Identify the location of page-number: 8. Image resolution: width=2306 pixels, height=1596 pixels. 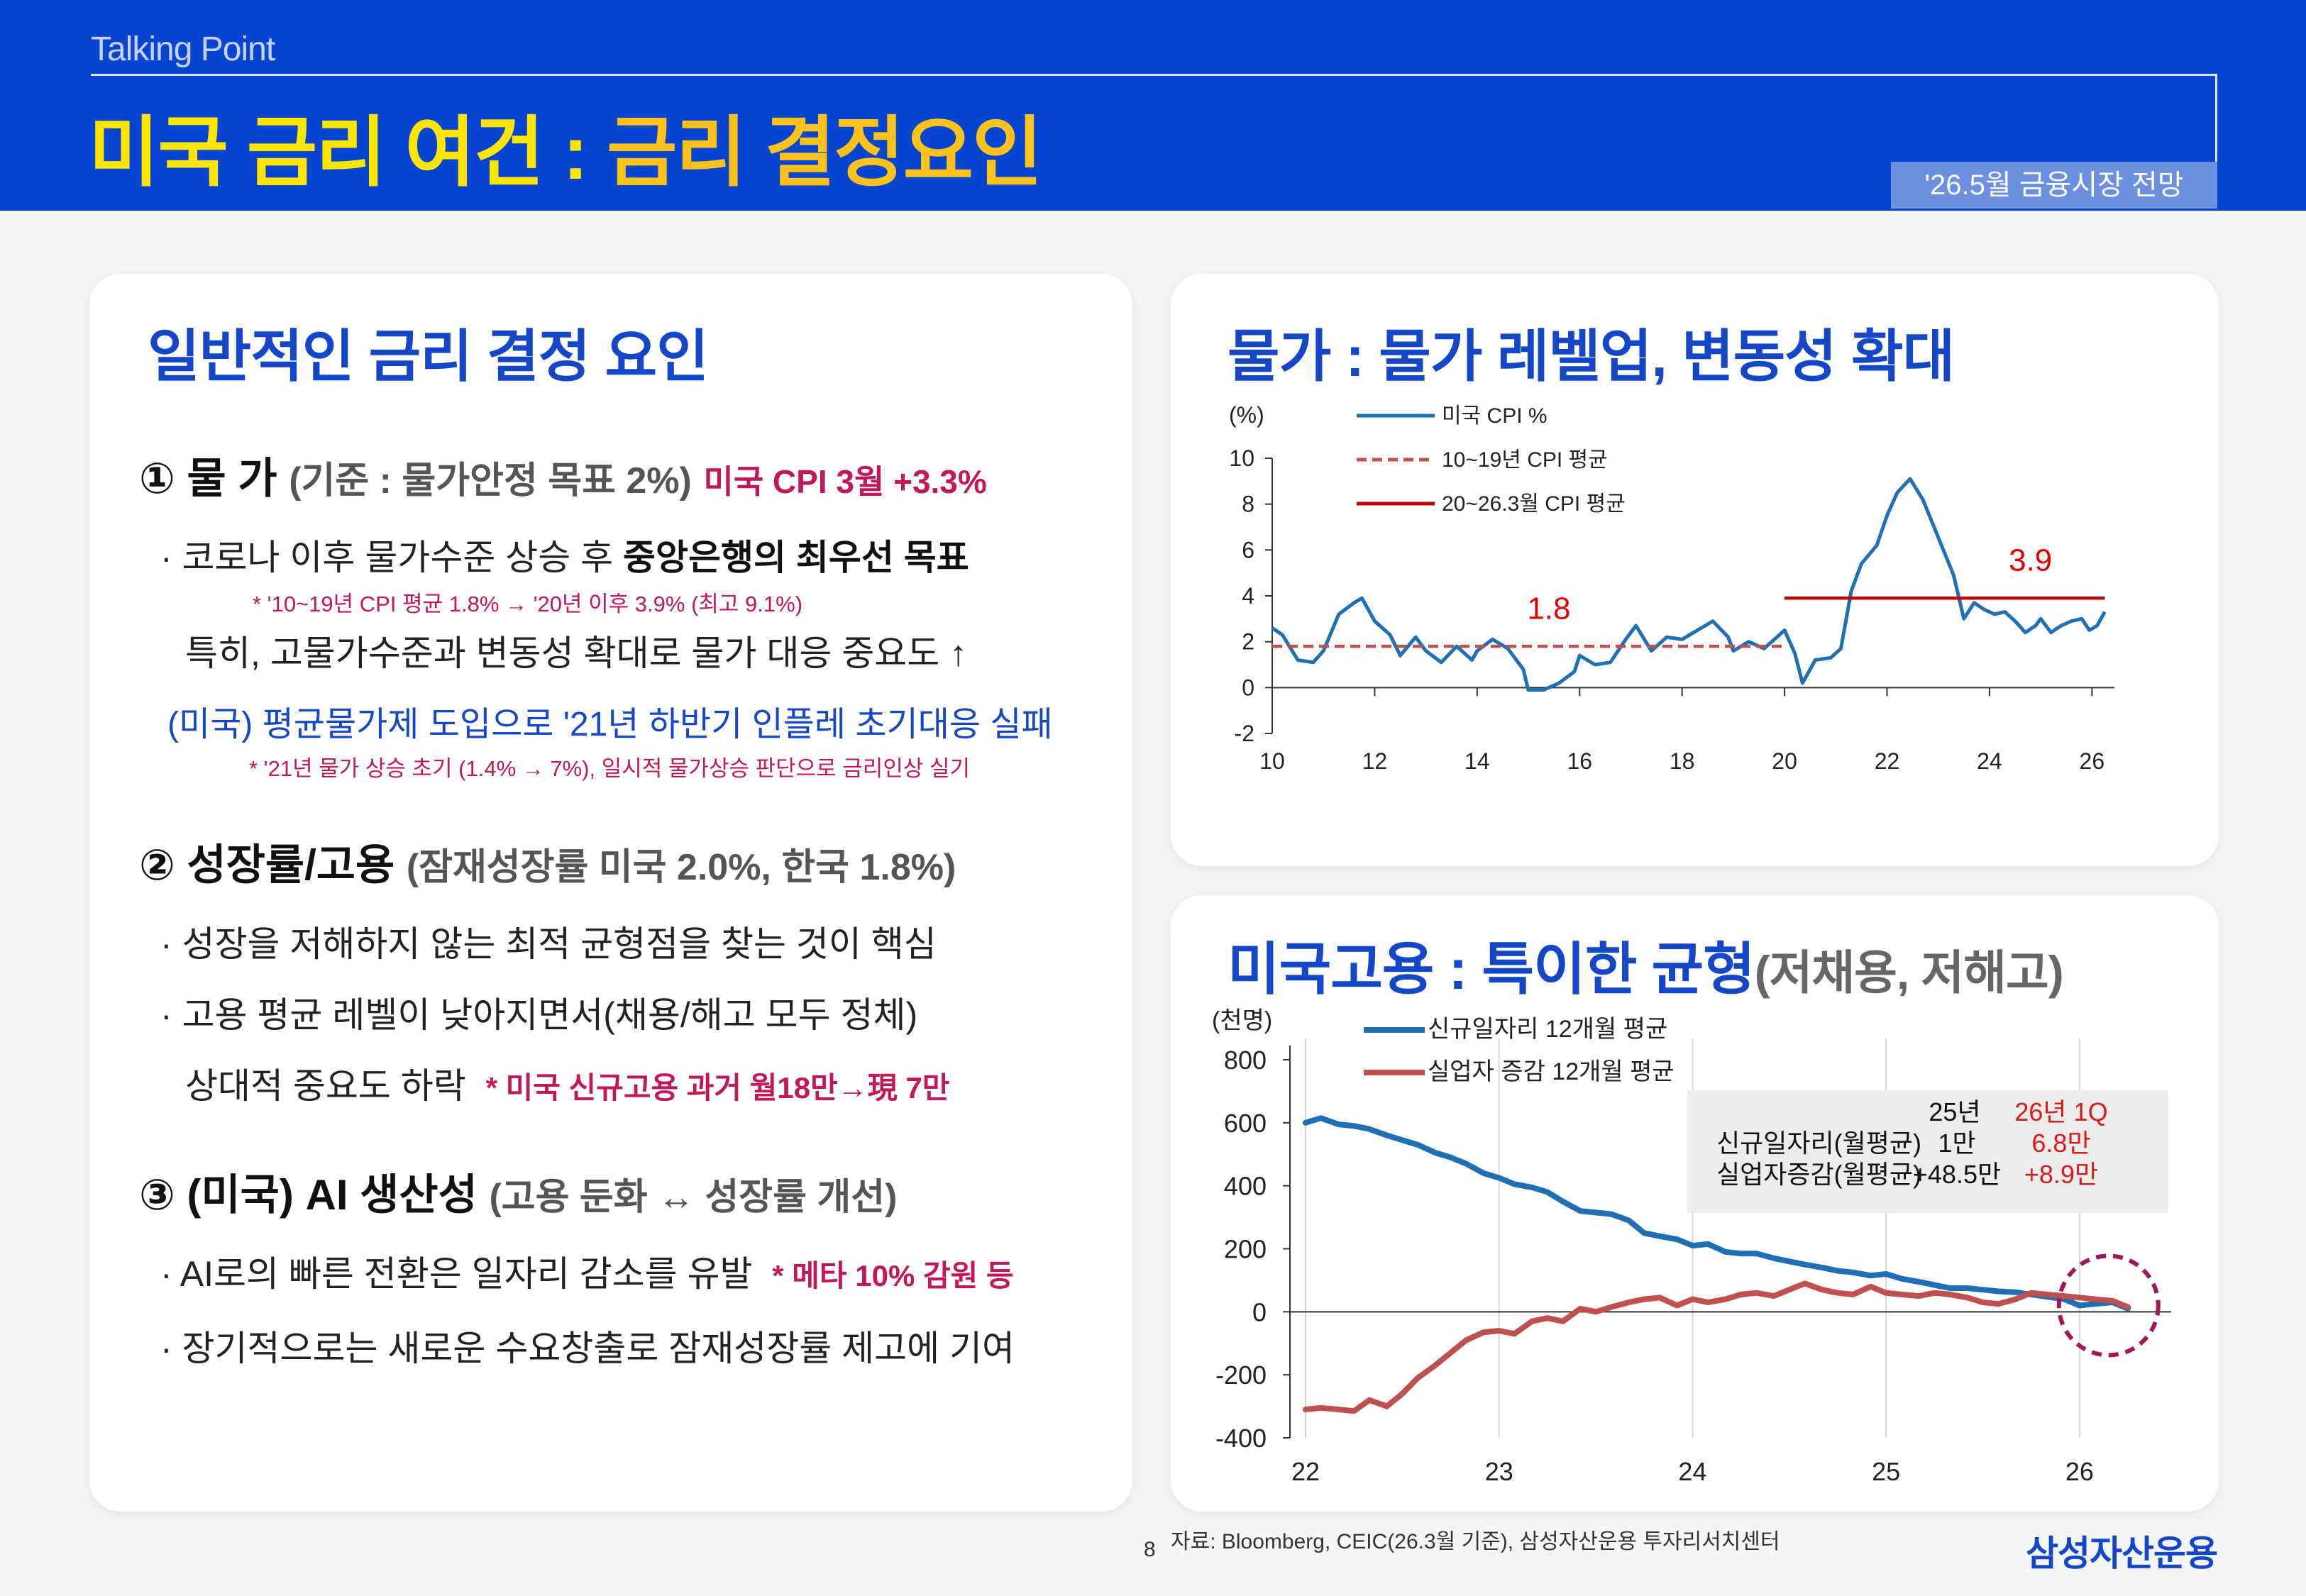
(1150, 1549).